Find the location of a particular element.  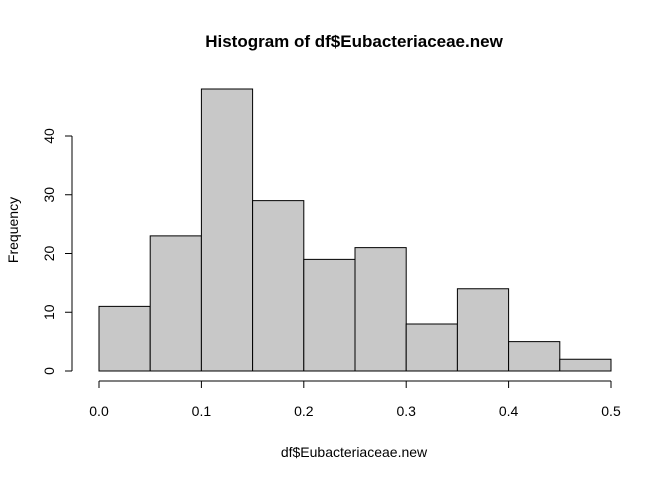

x-tick-label: 0.3 is located at coordinates (406, 411).